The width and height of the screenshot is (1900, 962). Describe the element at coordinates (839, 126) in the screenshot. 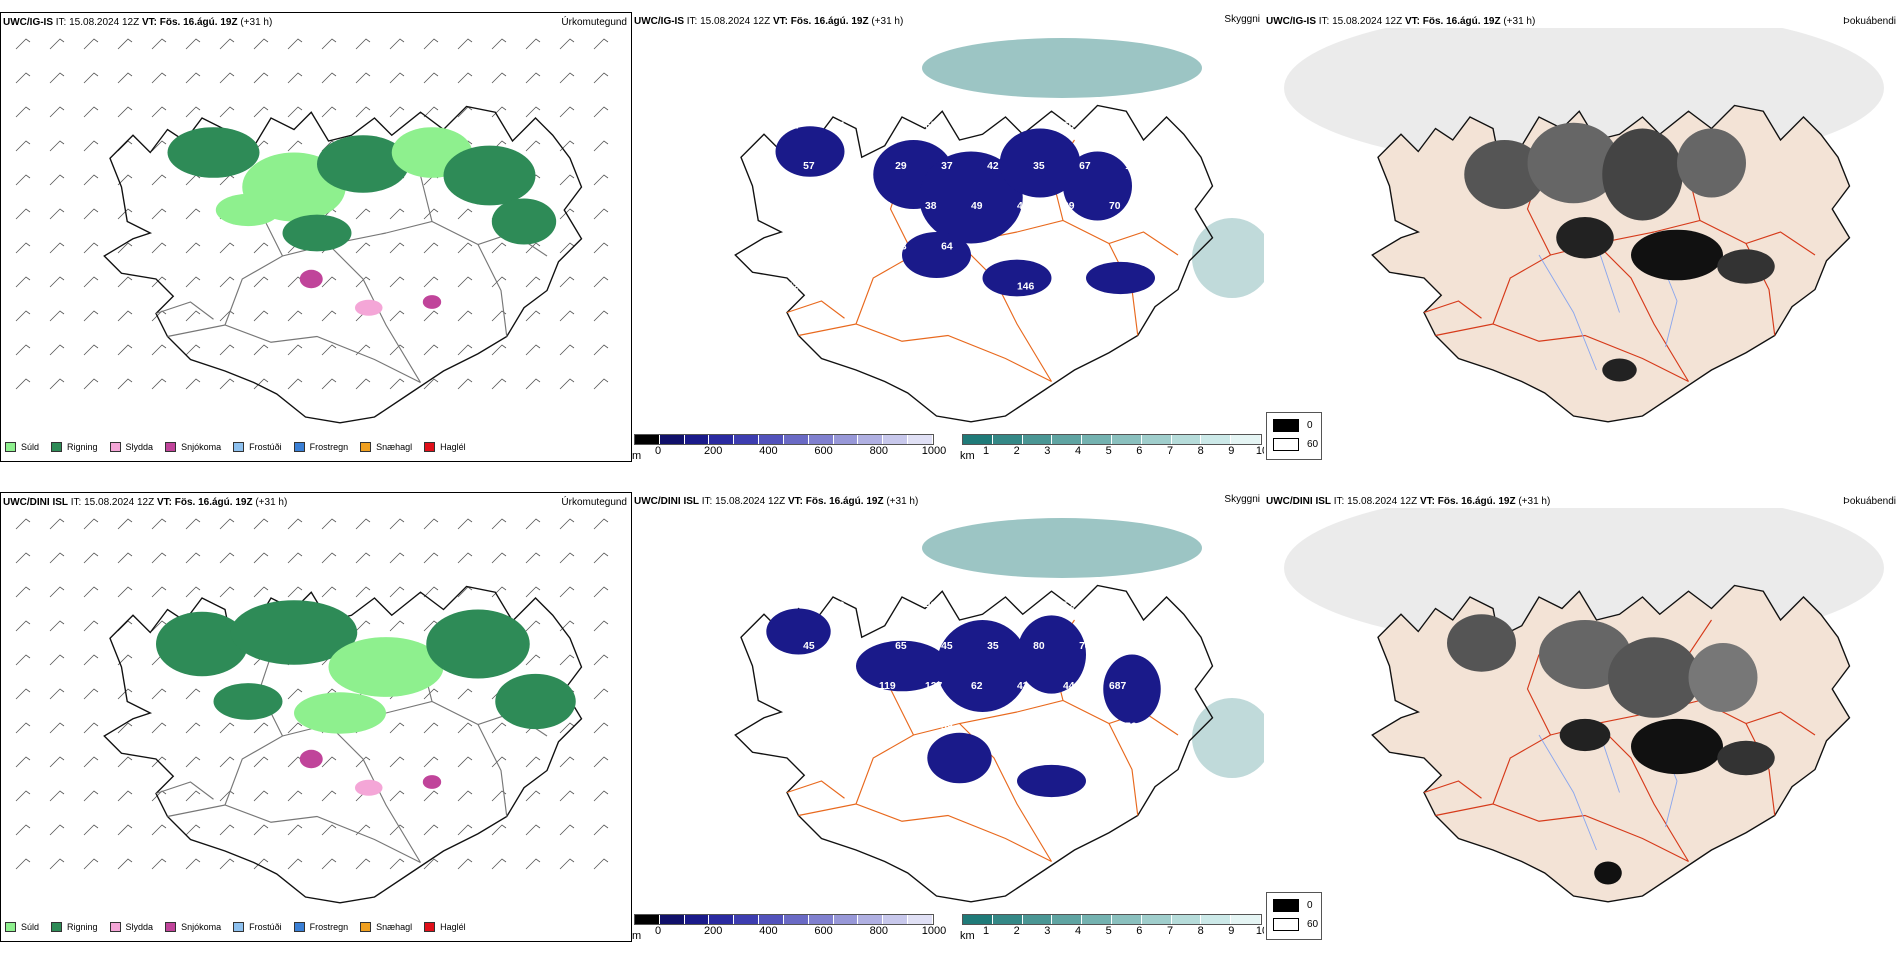

I see `ceiling-value-label: 54` at that location.